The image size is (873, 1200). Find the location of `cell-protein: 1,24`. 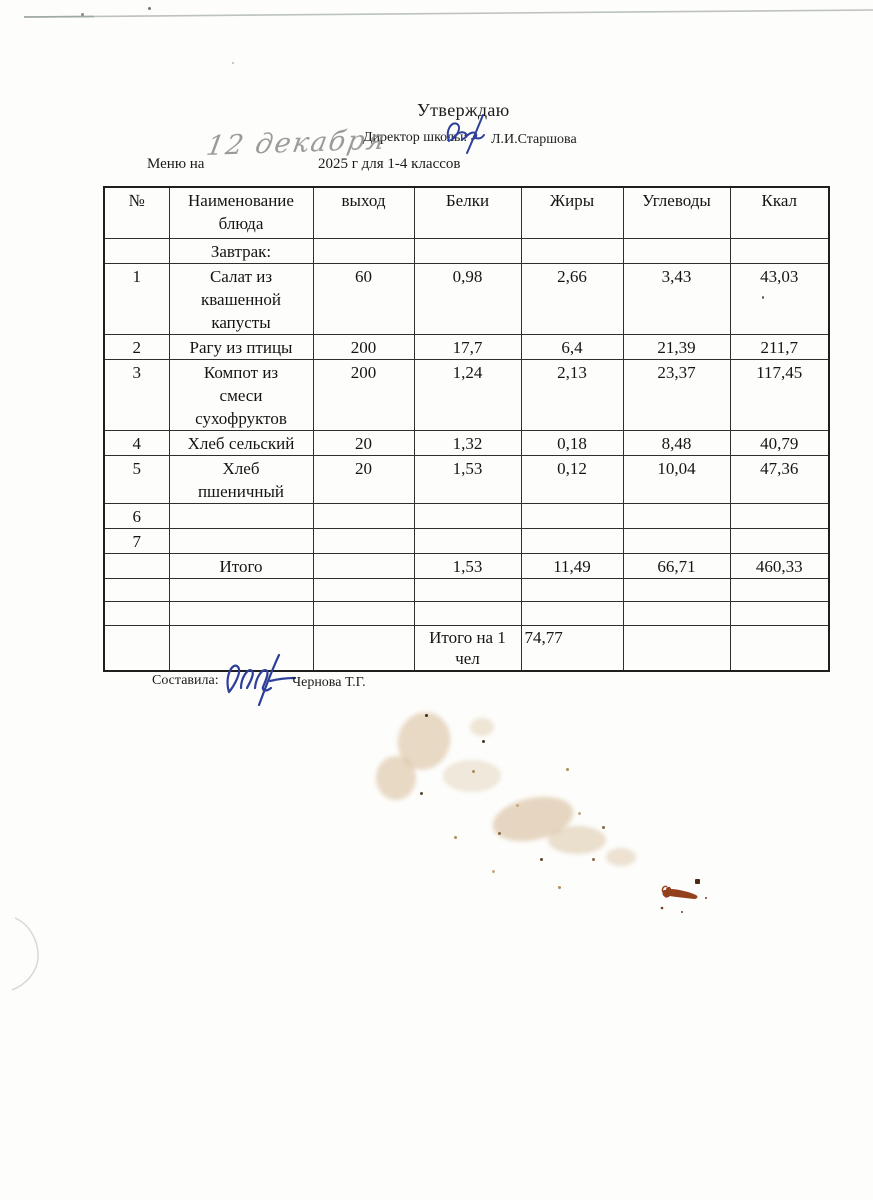

cell-protein: 1,24 is located at coordinates (467, 394).